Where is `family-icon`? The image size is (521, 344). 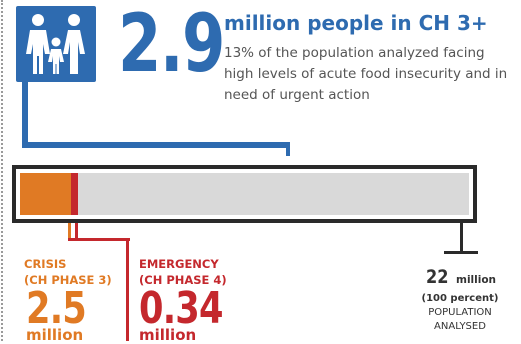
family-icon is located at coordinates (56, 44).